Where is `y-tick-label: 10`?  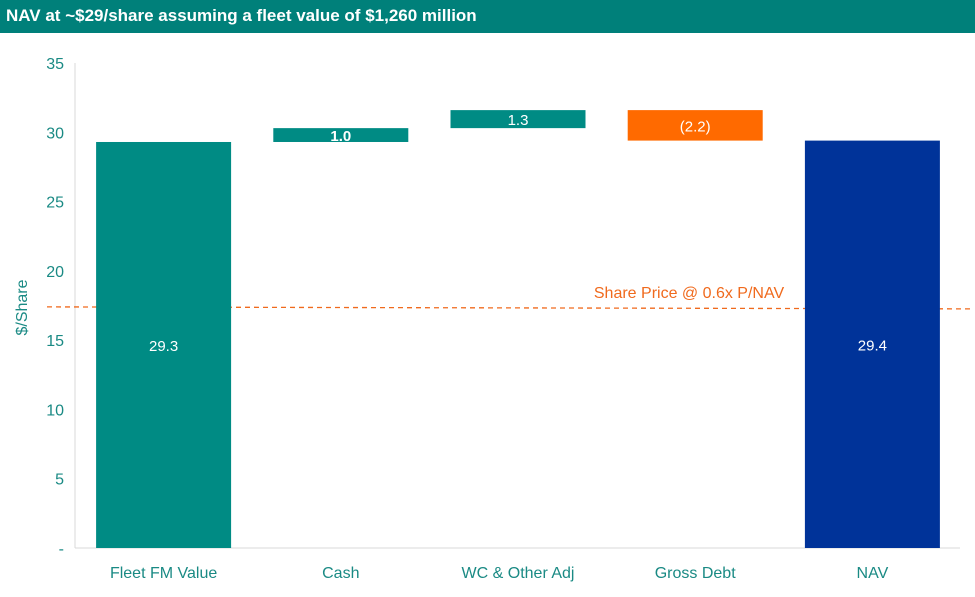 y-tick-label: 10 is located at coordinates (55, 410).